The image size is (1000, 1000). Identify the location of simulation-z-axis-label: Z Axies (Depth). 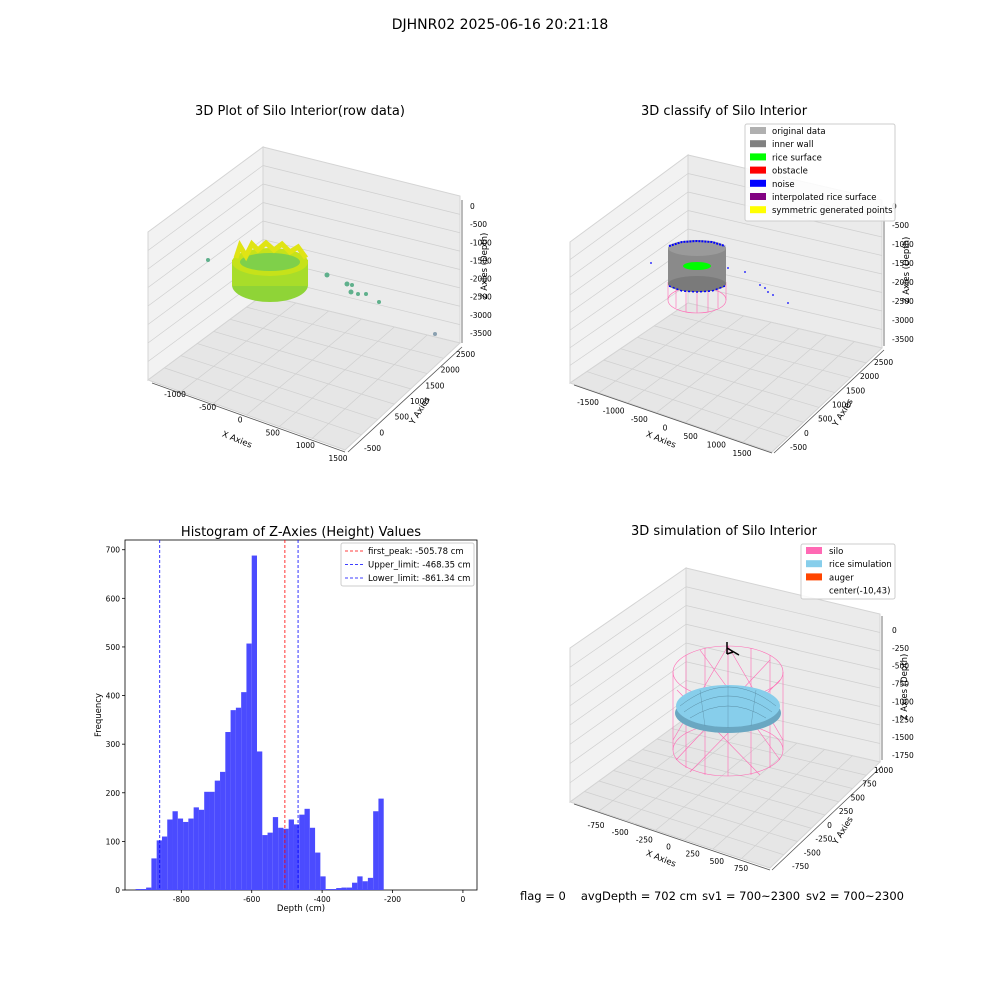
(905, 687).